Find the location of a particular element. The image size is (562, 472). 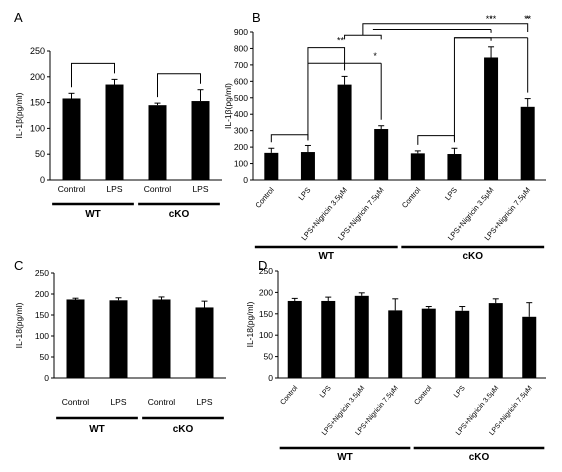

panel-letter: A is located at coordinates (18, 17).